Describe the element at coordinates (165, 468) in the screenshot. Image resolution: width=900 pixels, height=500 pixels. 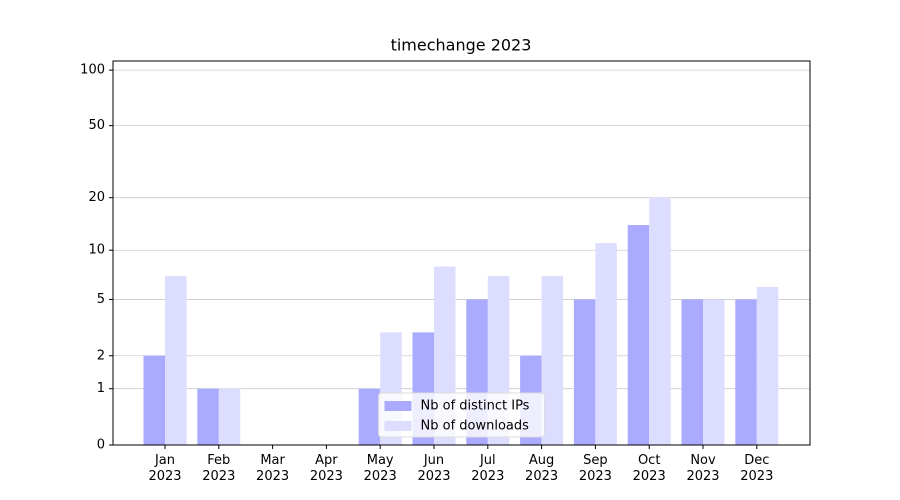
I see `x-tick-label: Jan 2023` at that location.